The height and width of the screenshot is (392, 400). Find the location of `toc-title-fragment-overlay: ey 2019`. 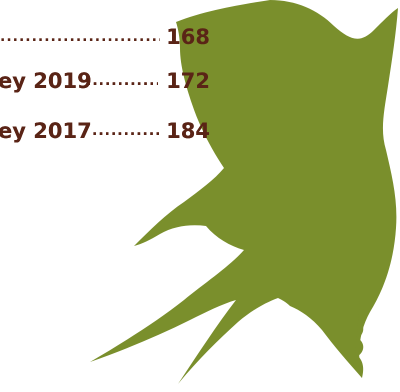

toc-title-fragment-overlay: ey 2019 is located at coordinates (46, 81).